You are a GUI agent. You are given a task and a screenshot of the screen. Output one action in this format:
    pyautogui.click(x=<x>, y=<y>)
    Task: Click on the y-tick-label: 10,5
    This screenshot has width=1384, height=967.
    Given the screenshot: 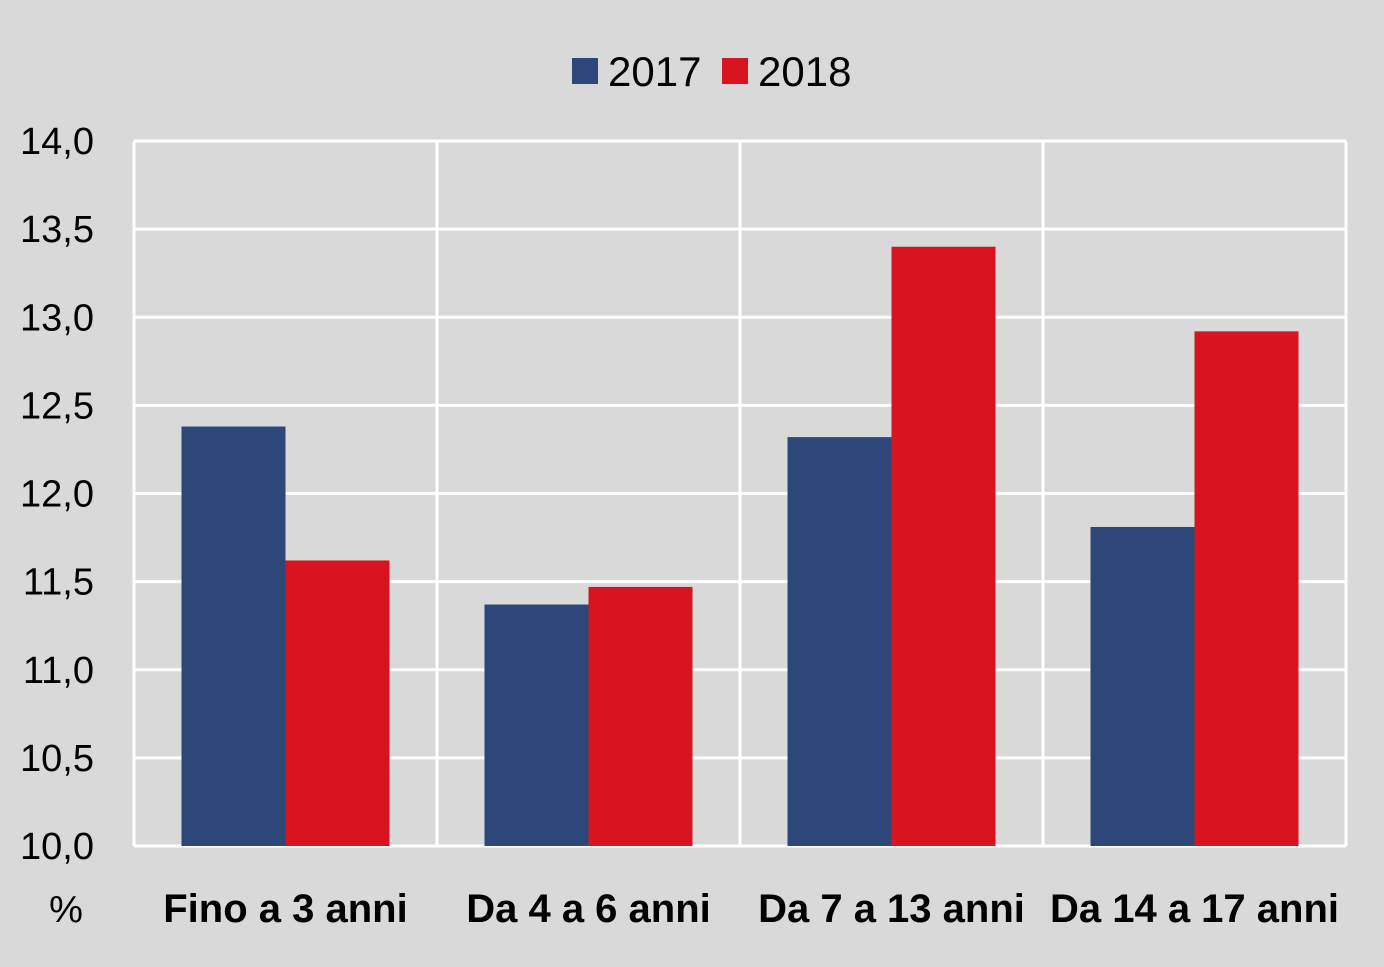 What is the action you would take?
    pyautogui.click(x=57, y=759)
    